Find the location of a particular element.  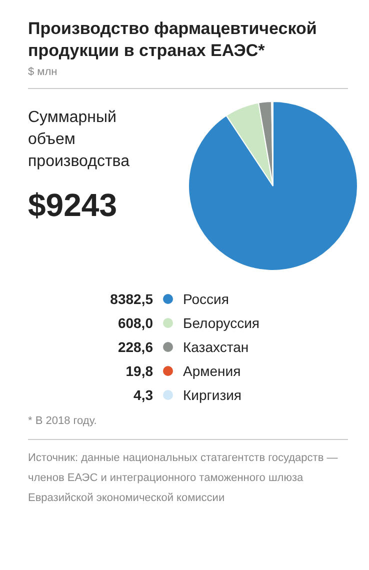

chart-subtitle: $ млн is located at coordinates (43, 72).